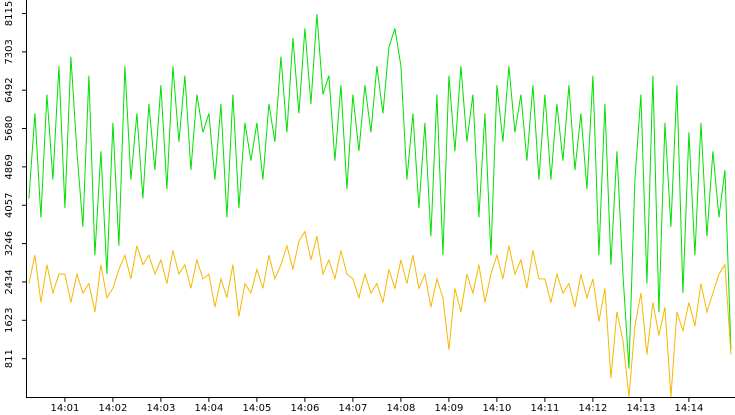  Describe the element at coordinates (208, 408) in the screenshot. I see `x-tick-label: 14:04` at that location.